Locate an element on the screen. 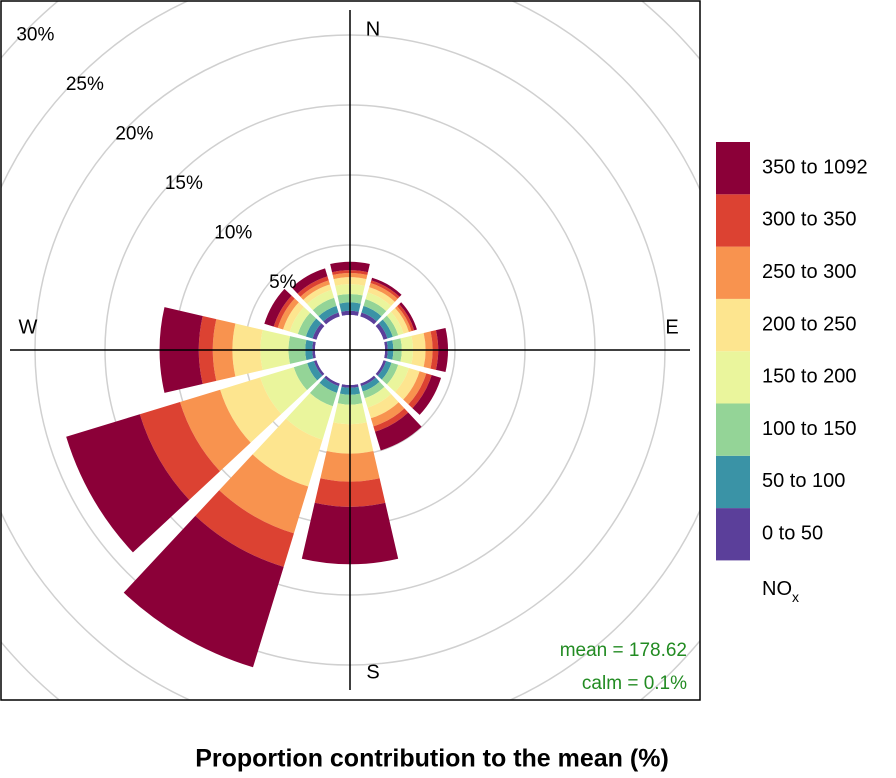 The image size is (896, 778). legend-title-main: NO is located at coordinates (777, 589).